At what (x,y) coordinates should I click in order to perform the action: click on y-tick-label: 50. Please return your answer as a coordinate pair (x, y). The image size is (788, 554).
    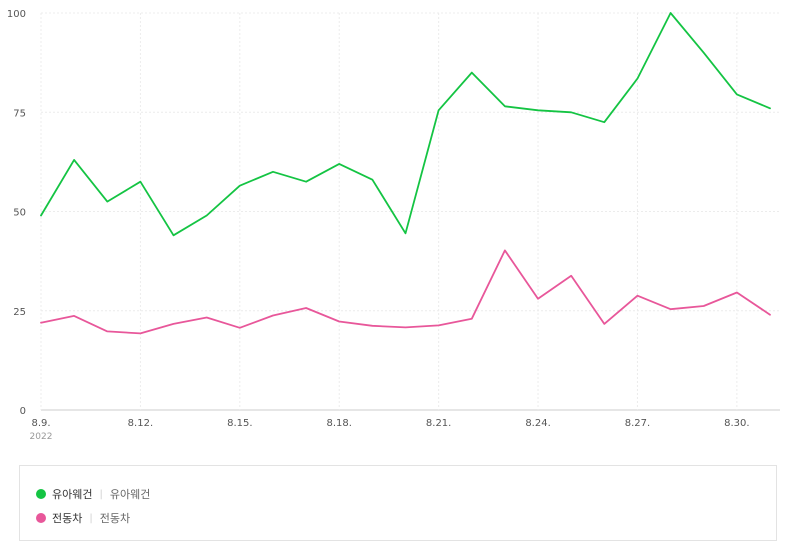
    Looking at the image, I should click on (19, 213).